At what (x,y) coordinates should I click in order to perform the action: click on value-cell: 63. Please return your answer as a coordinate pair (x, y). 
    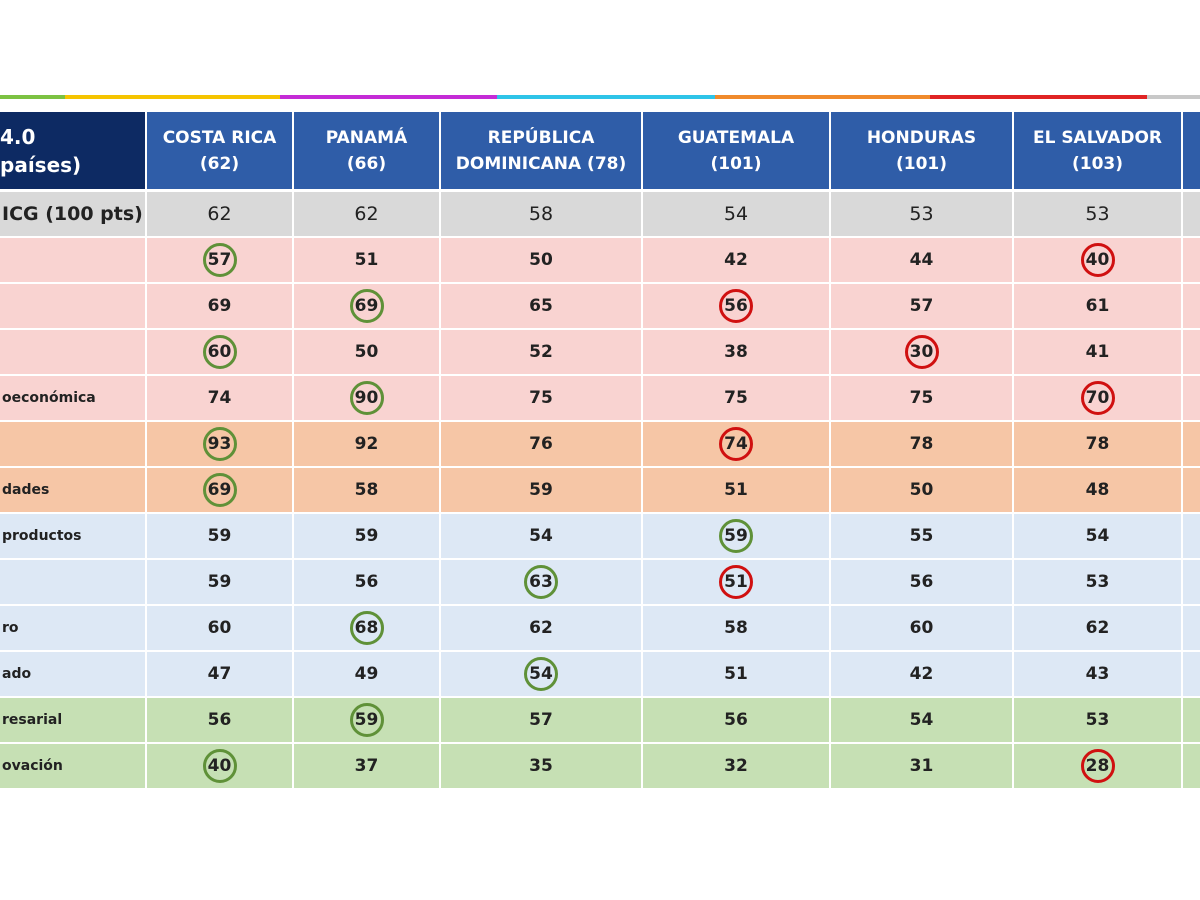
    Looking at the image, I should click on (541, 582).